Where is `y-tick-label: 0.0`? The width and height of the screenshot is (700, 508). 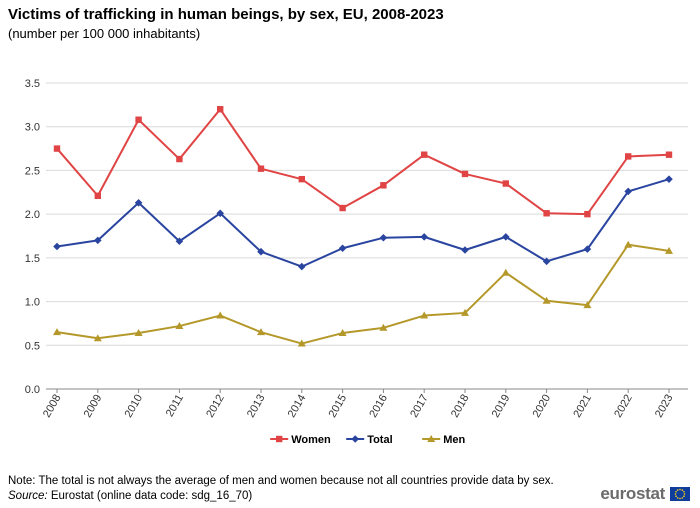 y-tick-label: 0.0 is located at coordinates (32, 390).